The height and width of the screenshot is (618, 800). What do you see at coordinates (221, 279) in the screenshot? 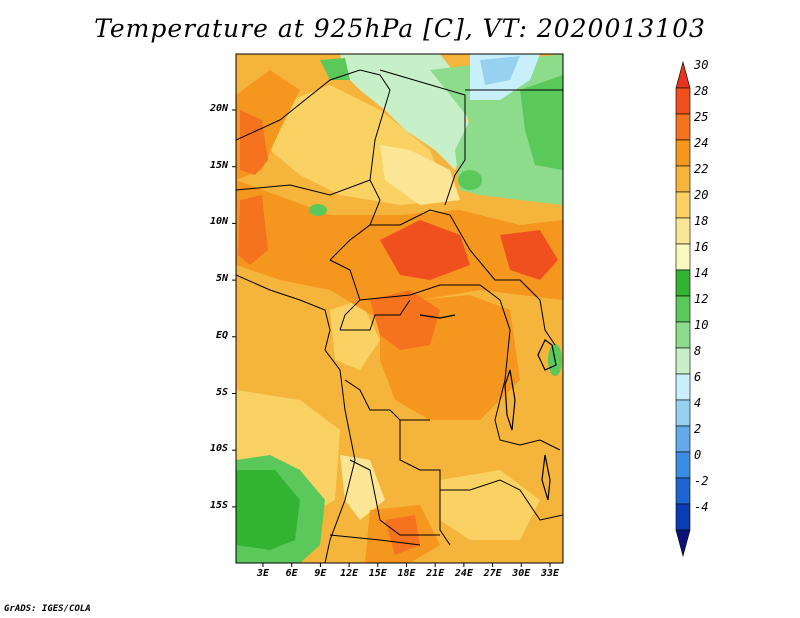
I see `lat-label: 5N` at bounding box center [221, 279].